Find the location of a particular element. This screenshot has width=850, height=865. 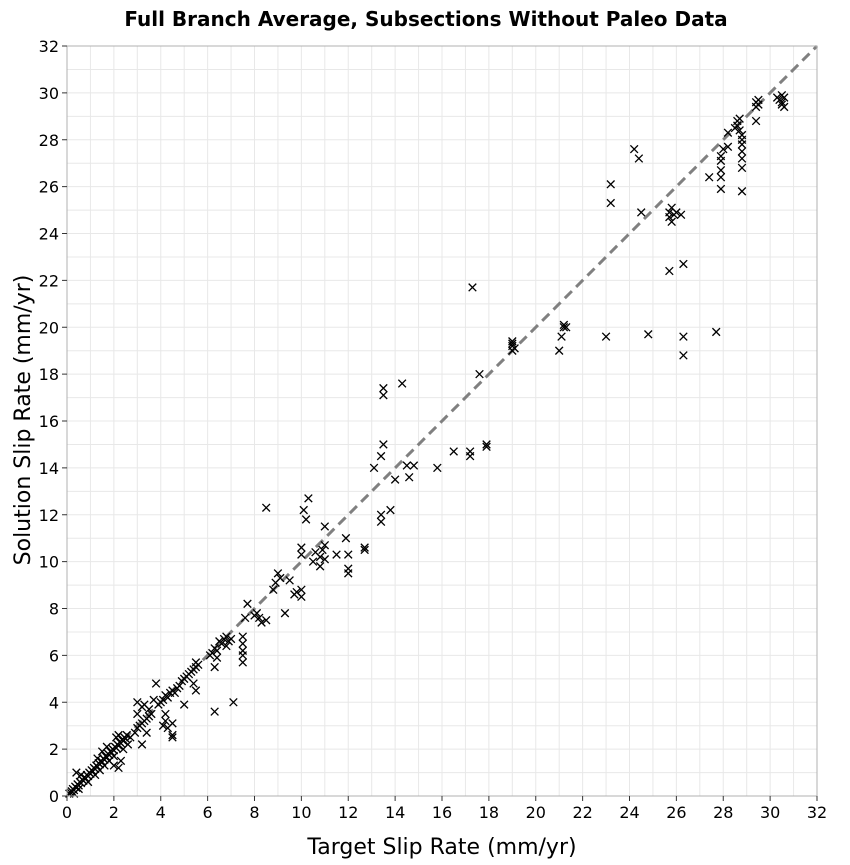

x-tick-label: 8 is located at coordinates (254, 812).